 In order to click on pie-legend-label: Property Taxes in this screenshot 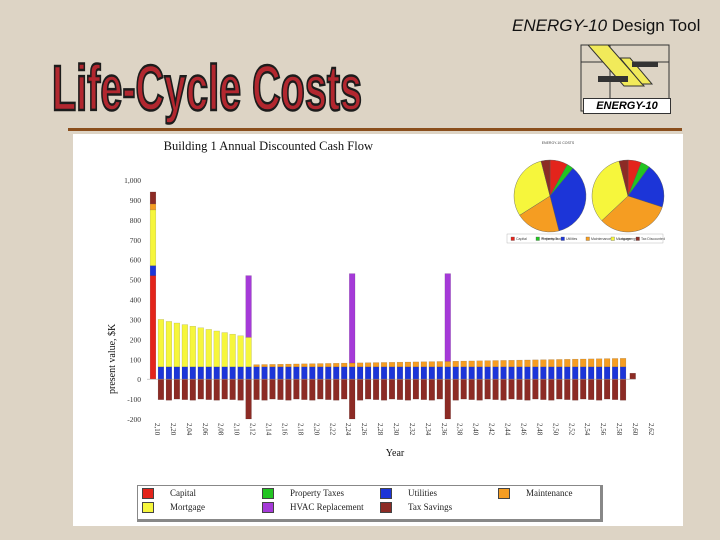, I will do `click(553, 239)`.